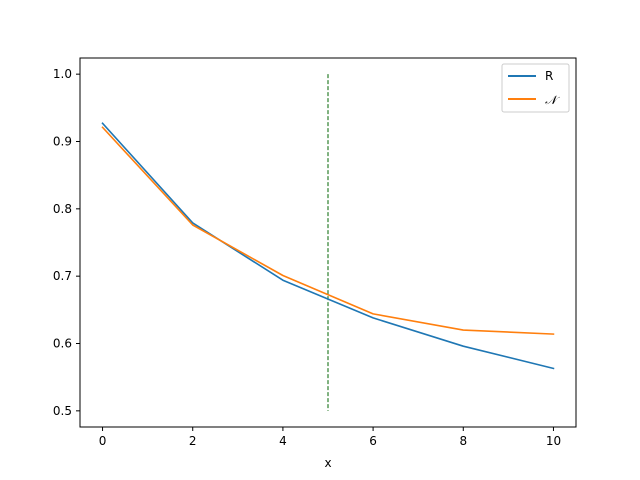 This screenshot has height=480, width=640. I want to click on legend-label-r: R, so click(549, 76).